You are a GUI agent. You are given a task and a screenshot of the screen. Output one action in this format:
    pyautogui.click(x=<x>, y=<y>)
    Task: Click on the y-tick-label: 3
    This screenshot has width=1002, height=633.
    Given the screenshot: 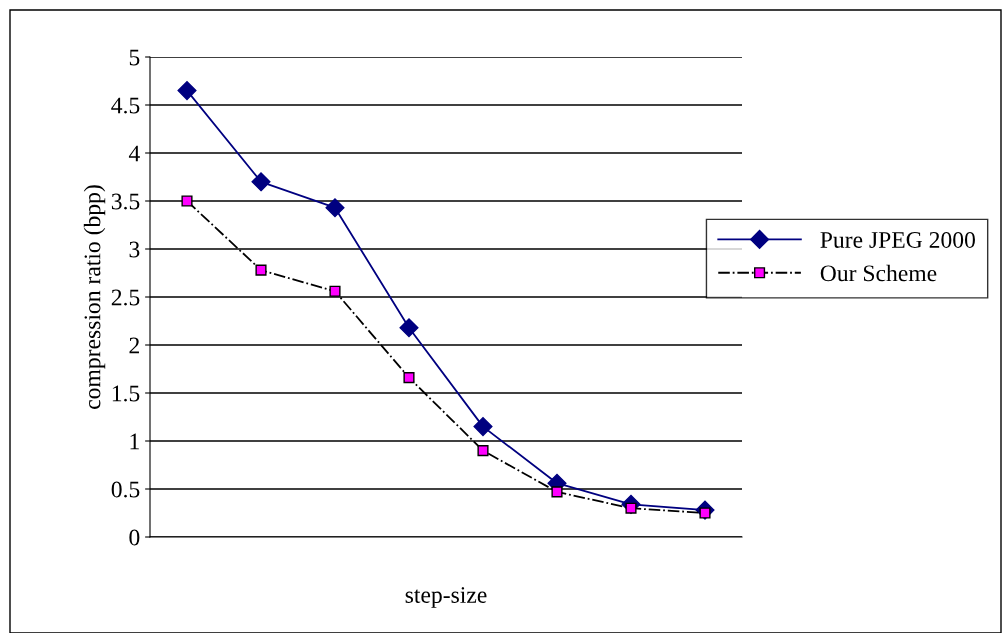 What is the action you would take?
    pyautogui.click(x=134, y=249)
    